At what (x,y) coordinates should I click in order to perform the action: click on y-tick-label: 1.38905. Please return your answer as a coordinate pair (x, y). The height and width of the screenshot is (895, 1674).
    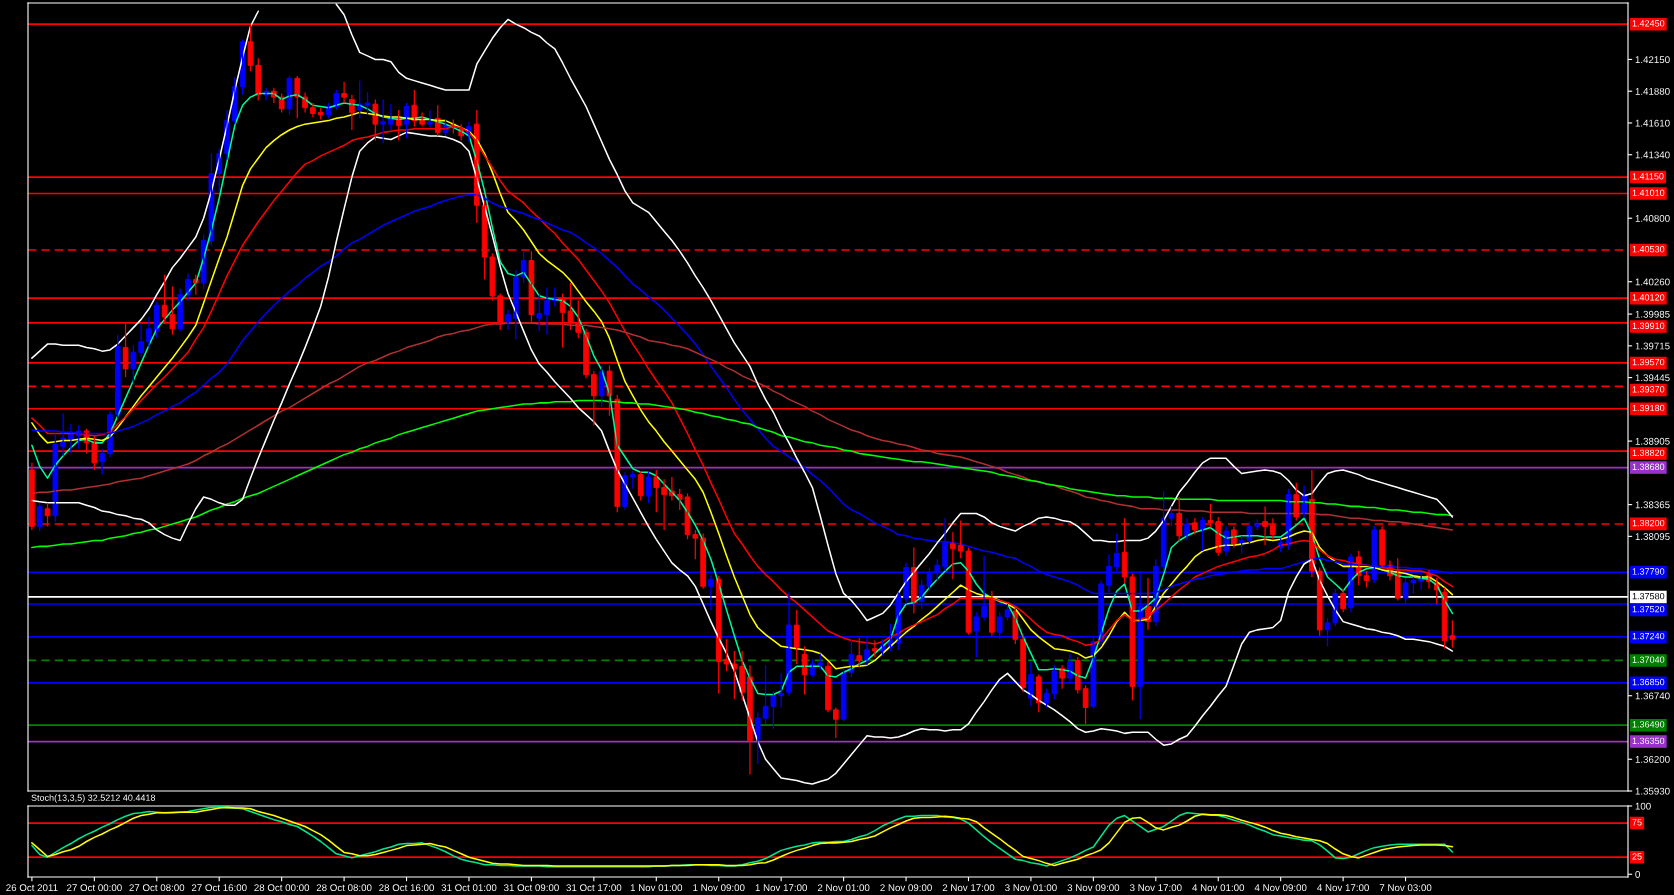
    Looking at the image, I should click on (1652, 441).